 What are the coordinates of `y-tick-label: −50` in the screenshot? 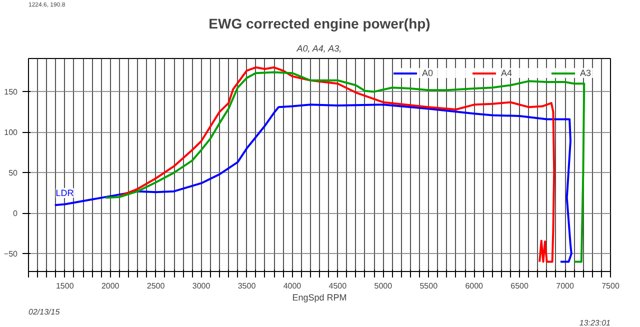 It's located at (11, 254).